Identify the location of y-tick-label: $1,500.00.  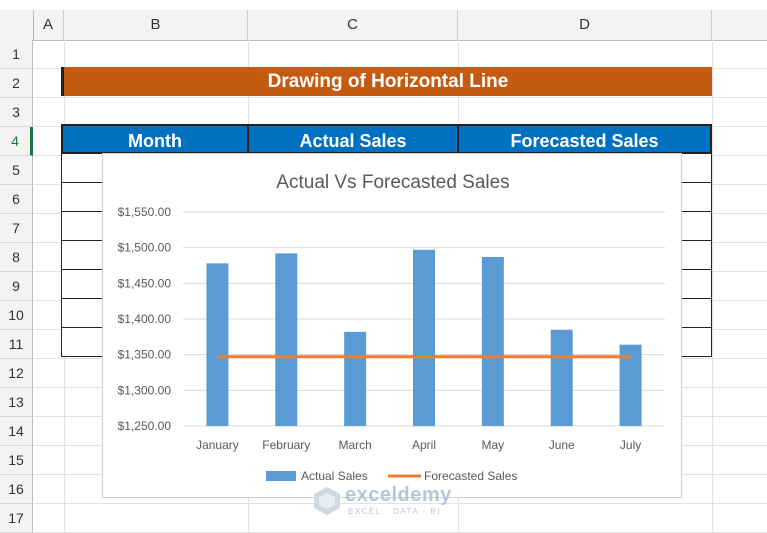
(145, 248).